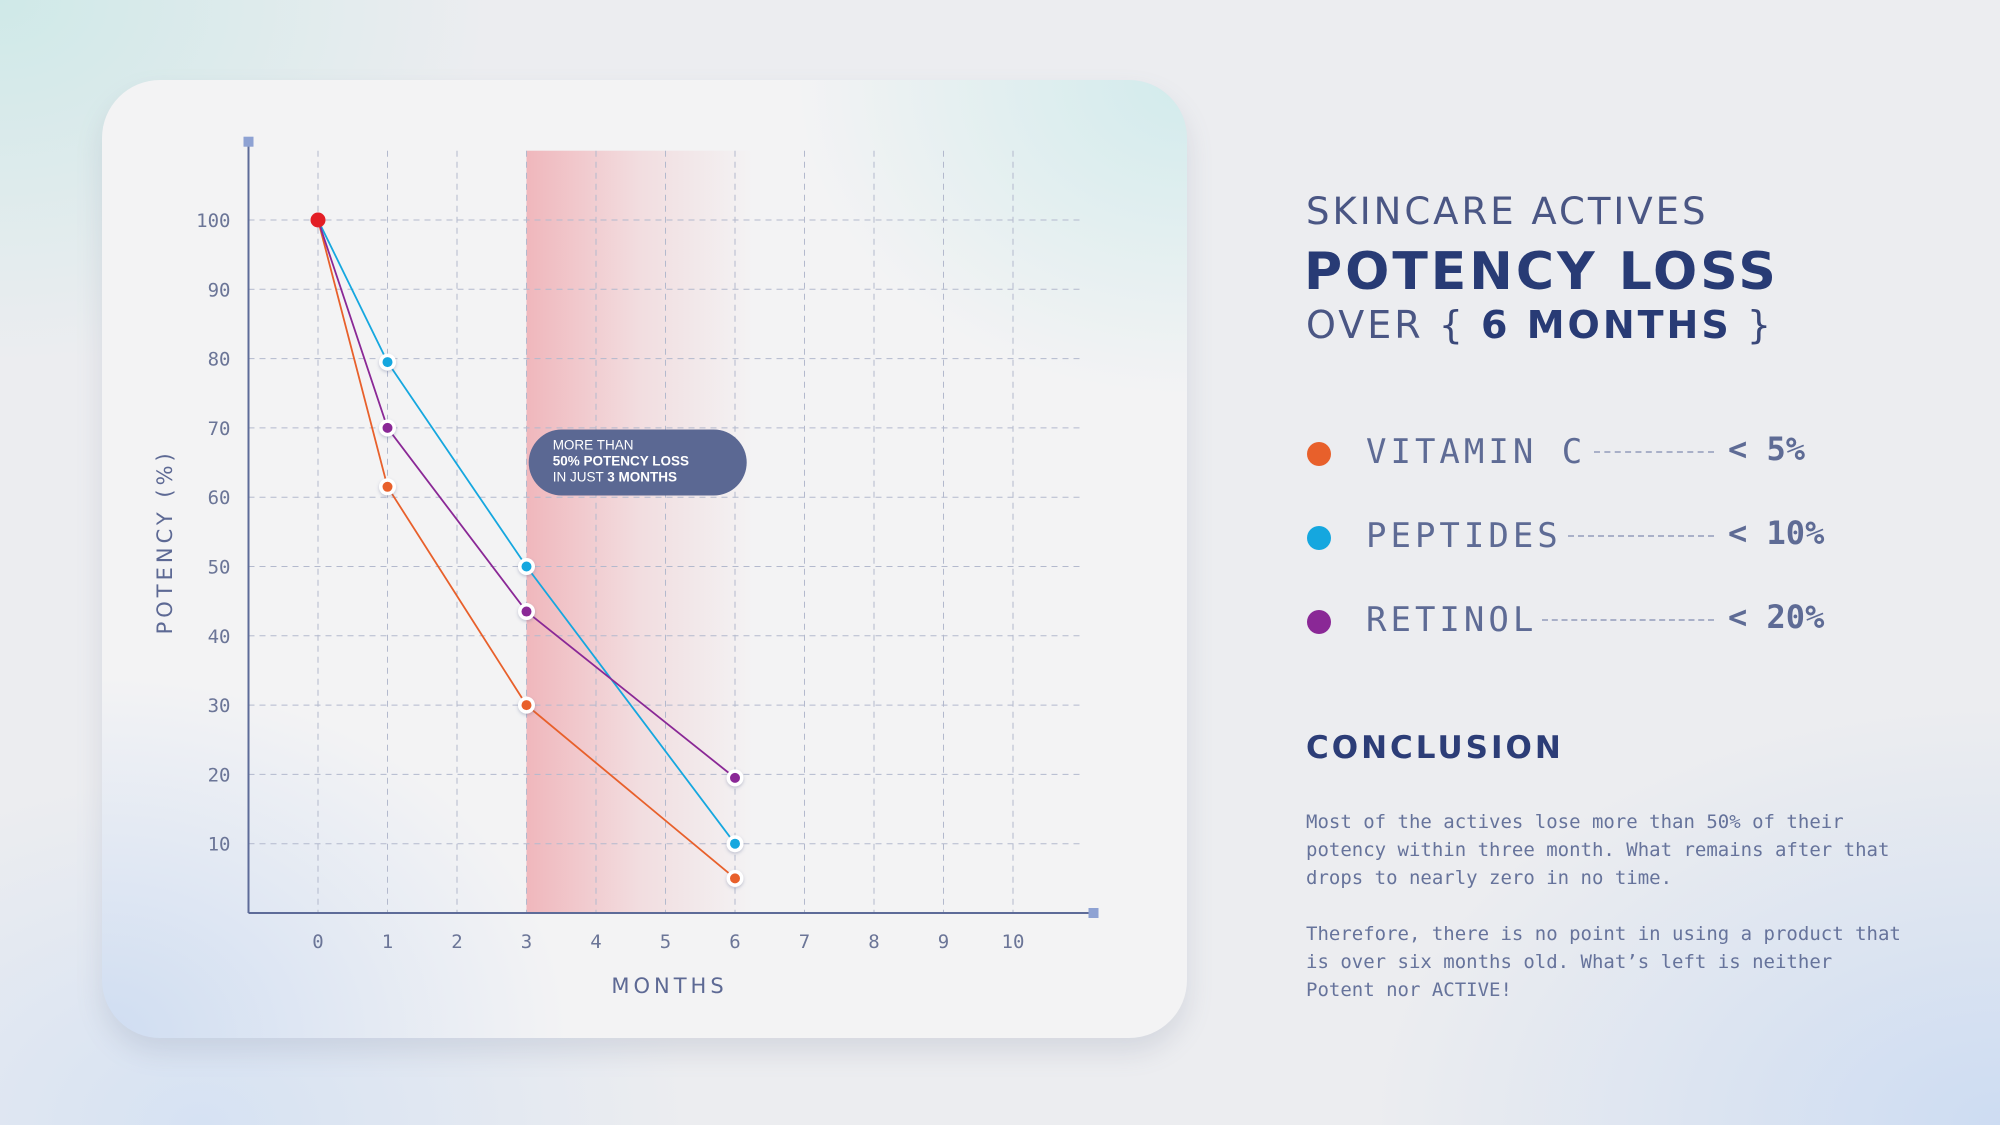  Describe the element at coordinates (621, 461) in the screenshot. I see `annotation-text-line: 50% POTENCY LOSS` at that location.